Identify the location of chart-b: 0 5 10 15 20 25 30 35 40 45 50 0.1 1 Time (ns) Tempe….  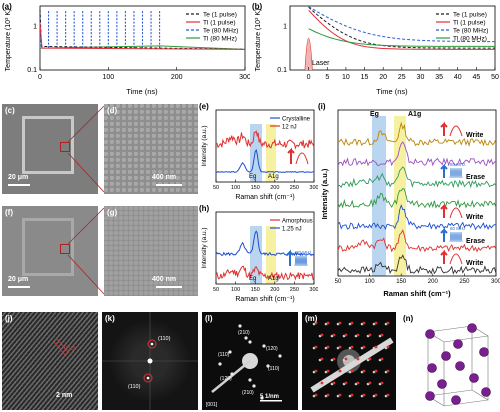
(377, 50).